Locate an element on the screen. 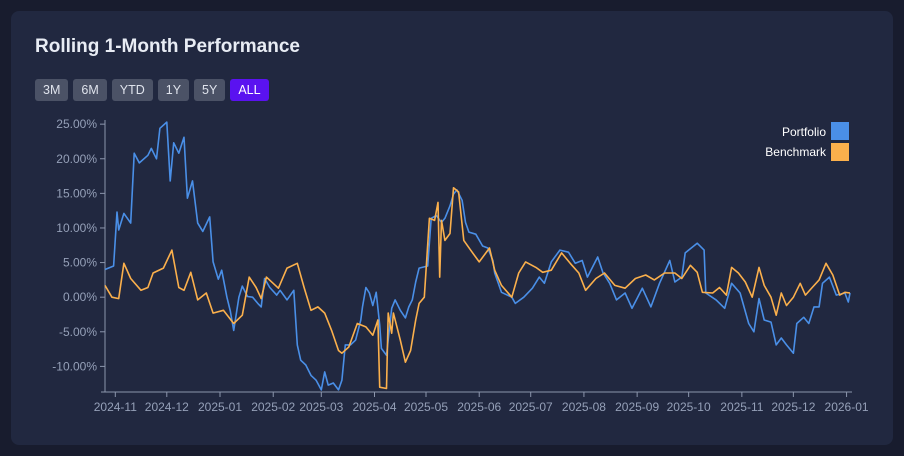 The width and height of the screenshot is (904, 456). x-tick-label: 2025-03 is located at coordinates (321, 407).